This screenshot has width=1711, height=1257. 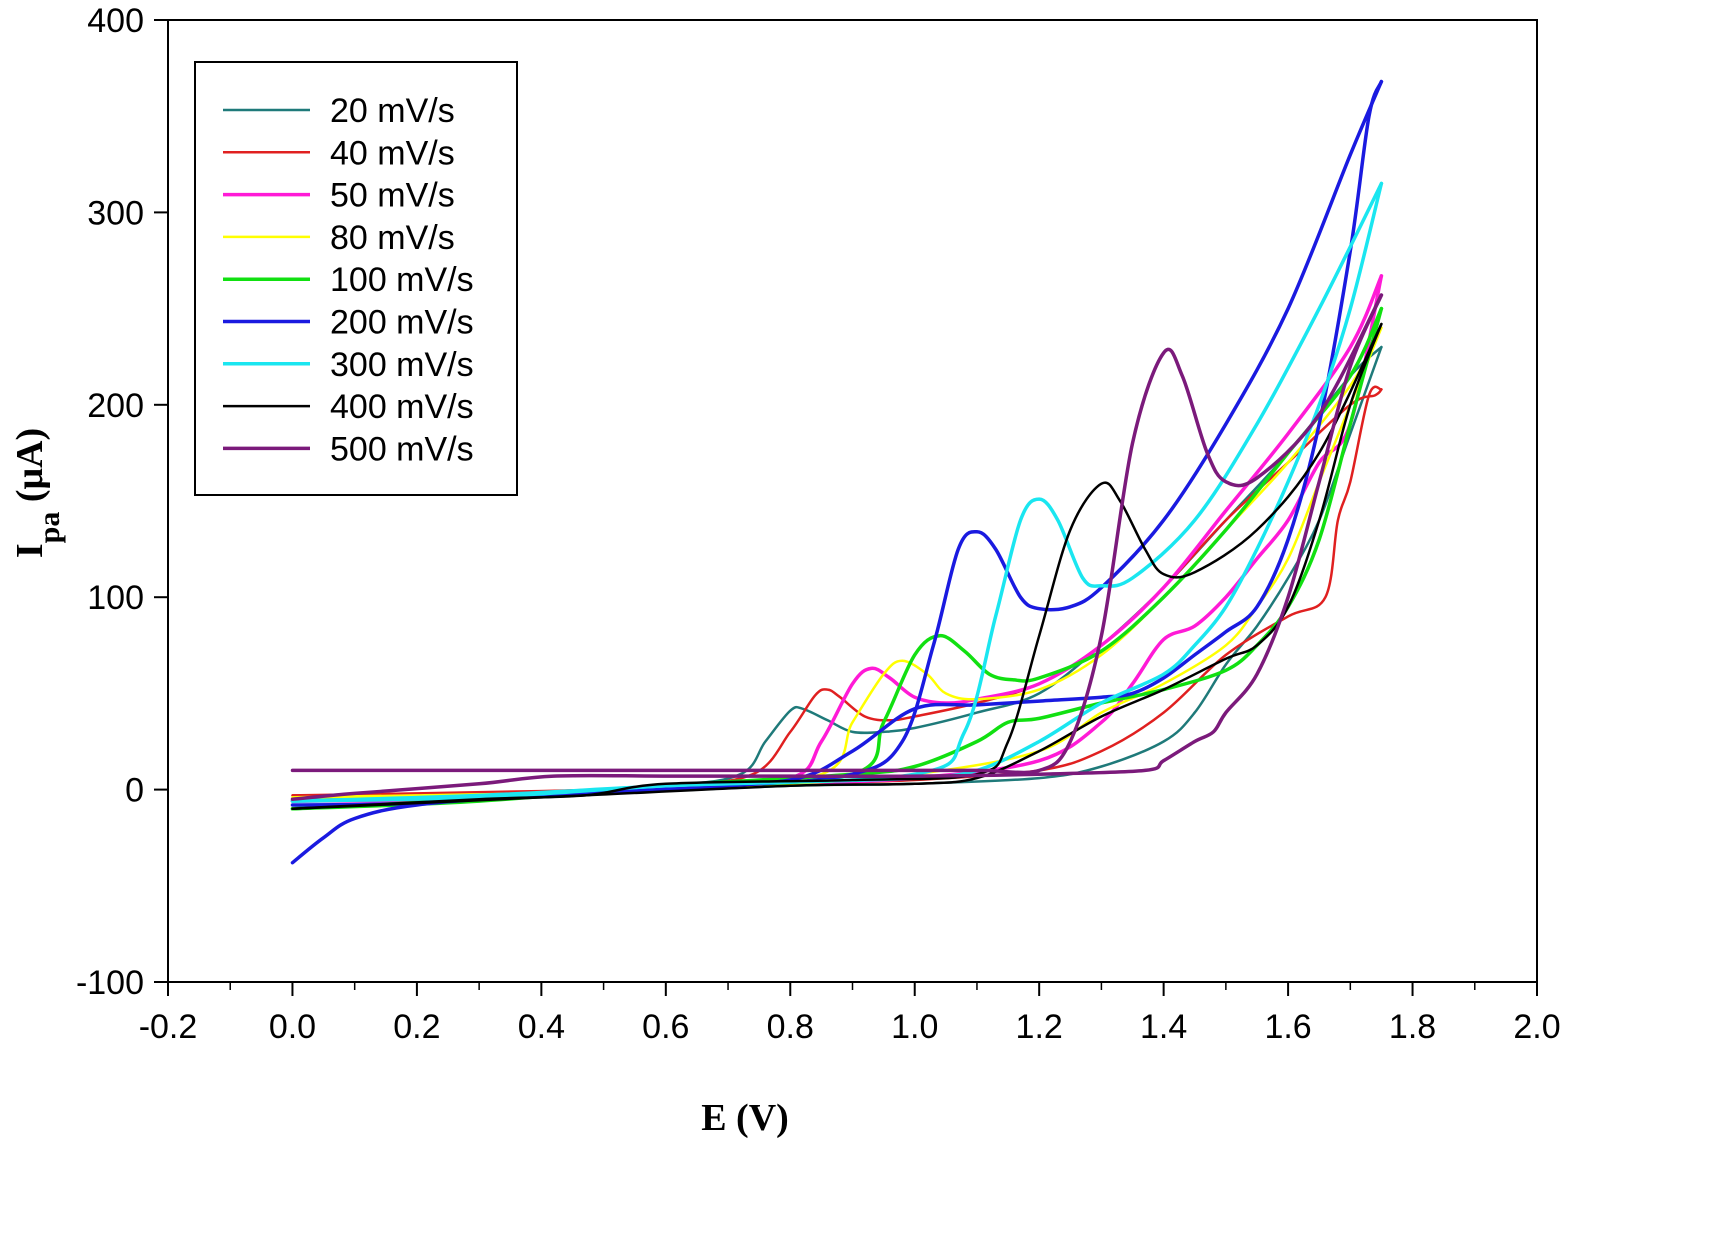 What do you see at coordinates (392, 111) in the screenshot?
I see `legend-label: 20 mV/s` at bounding box center [392, 111].